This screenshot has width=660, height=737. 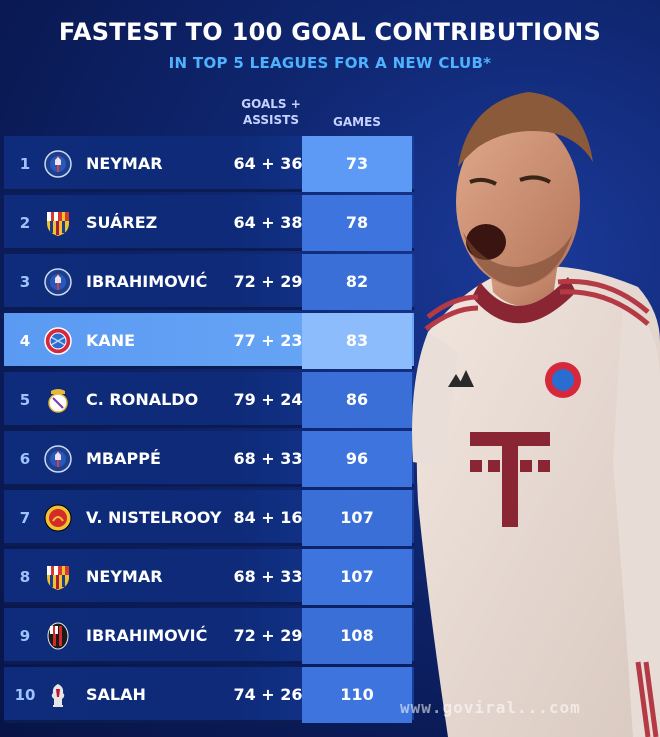 I want to click on player-name: KANE, so click(x=111, y=340).